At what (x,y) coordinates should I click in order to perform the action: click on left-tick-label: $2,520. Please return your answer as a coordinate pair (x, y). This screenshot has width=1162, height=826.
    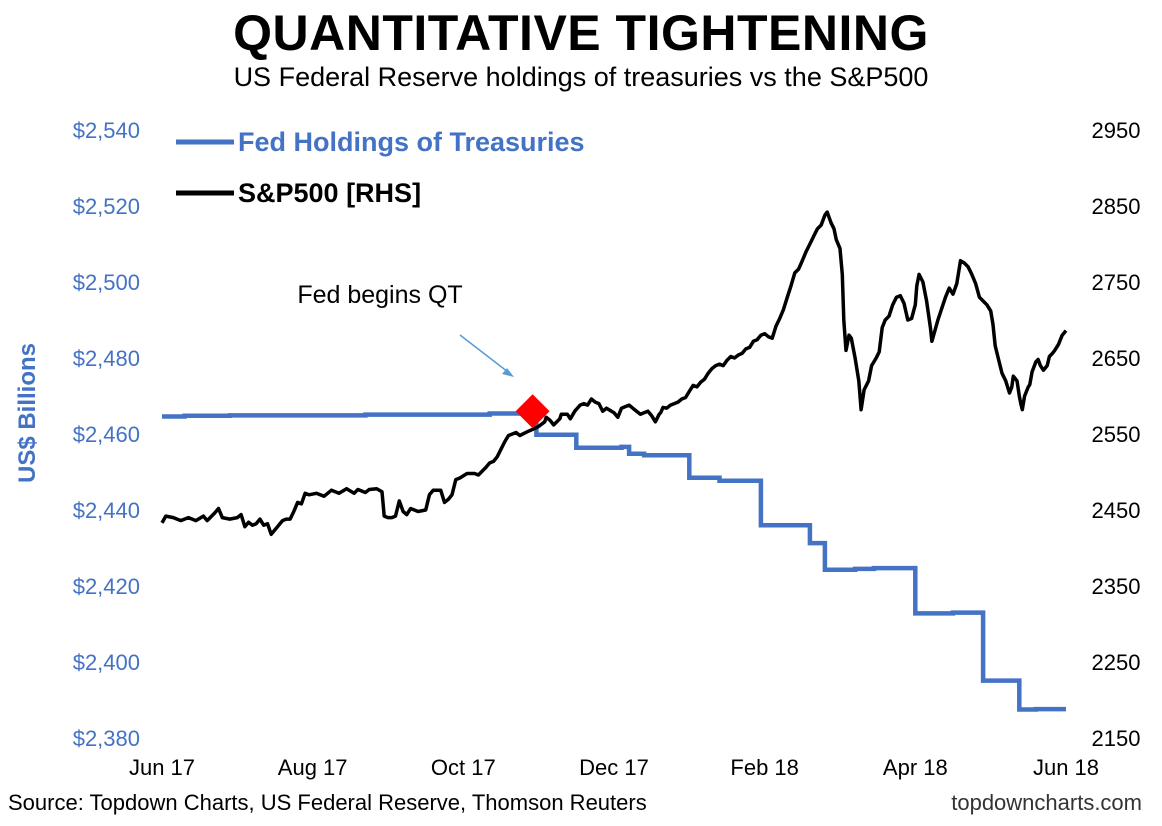
    Looking at the image, I should click on (106, 206).